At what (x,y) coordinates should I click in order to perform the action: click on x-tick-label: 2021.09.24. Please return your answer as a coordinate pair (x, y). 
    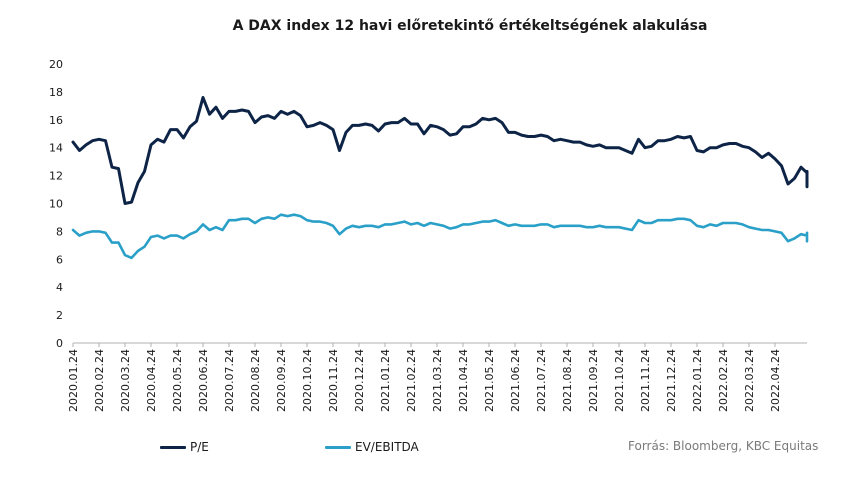
    Looking at the image, I should click on (593, 380).